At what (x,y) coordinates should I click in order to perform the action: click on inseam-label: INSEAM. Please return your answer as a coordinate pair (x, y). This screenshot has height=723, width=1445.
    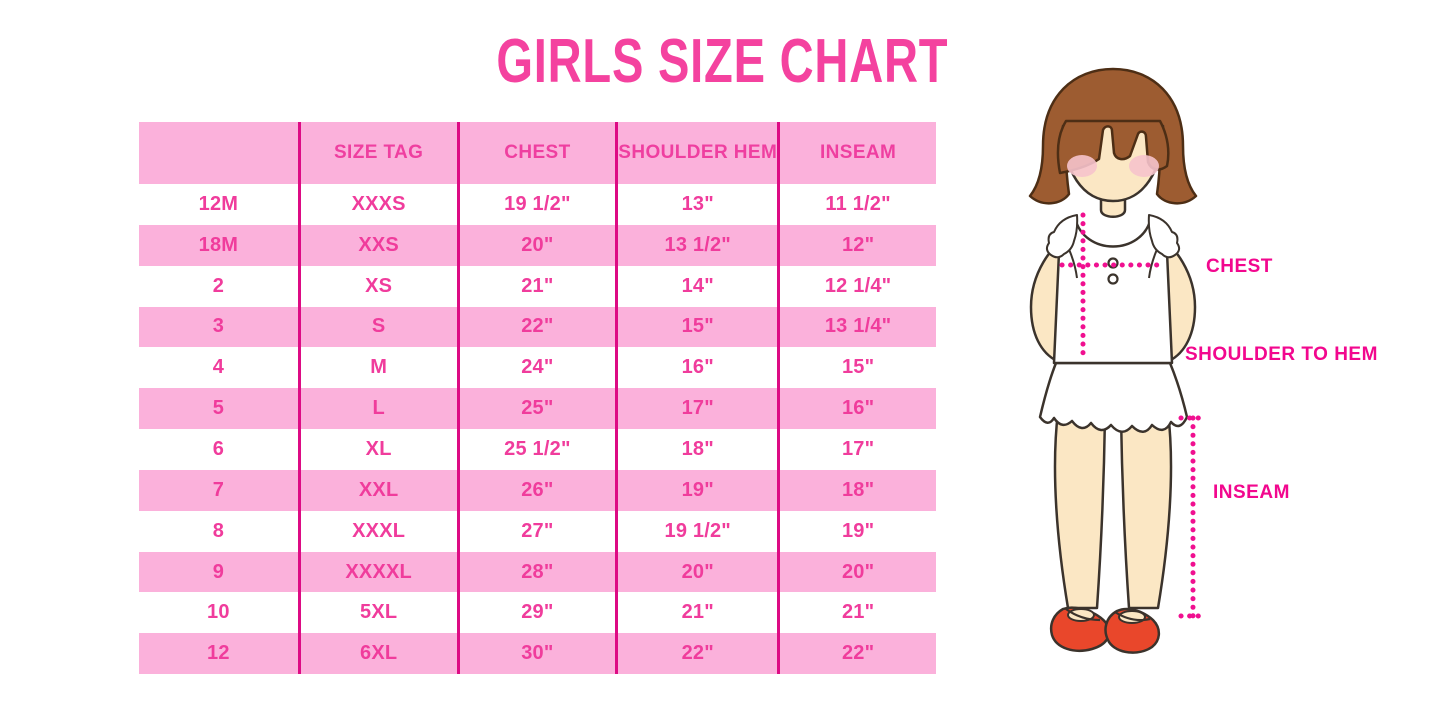
    Looking at the image, I should click on (1251, 492).